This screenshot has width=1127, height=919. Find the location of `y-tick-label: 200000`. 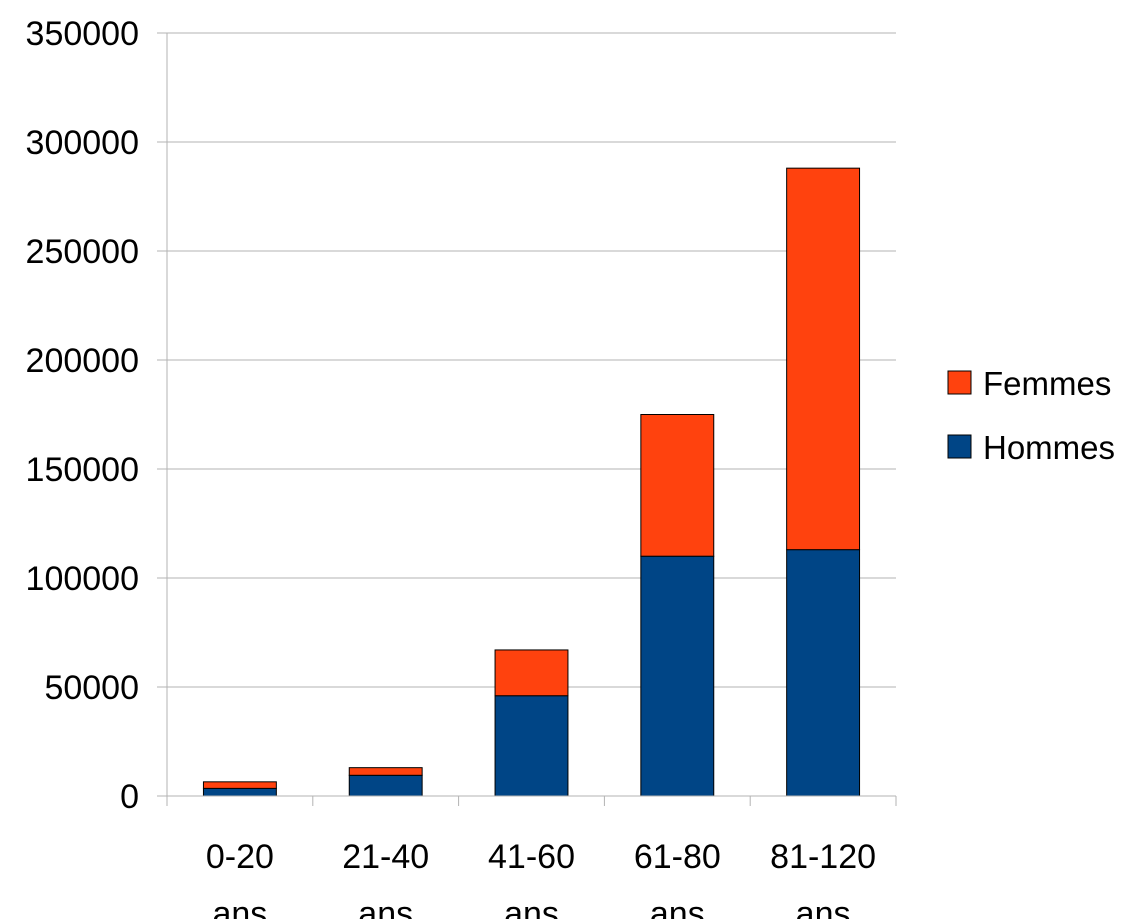

y-tick-label: 200000 is located at coordinates (82, 361).